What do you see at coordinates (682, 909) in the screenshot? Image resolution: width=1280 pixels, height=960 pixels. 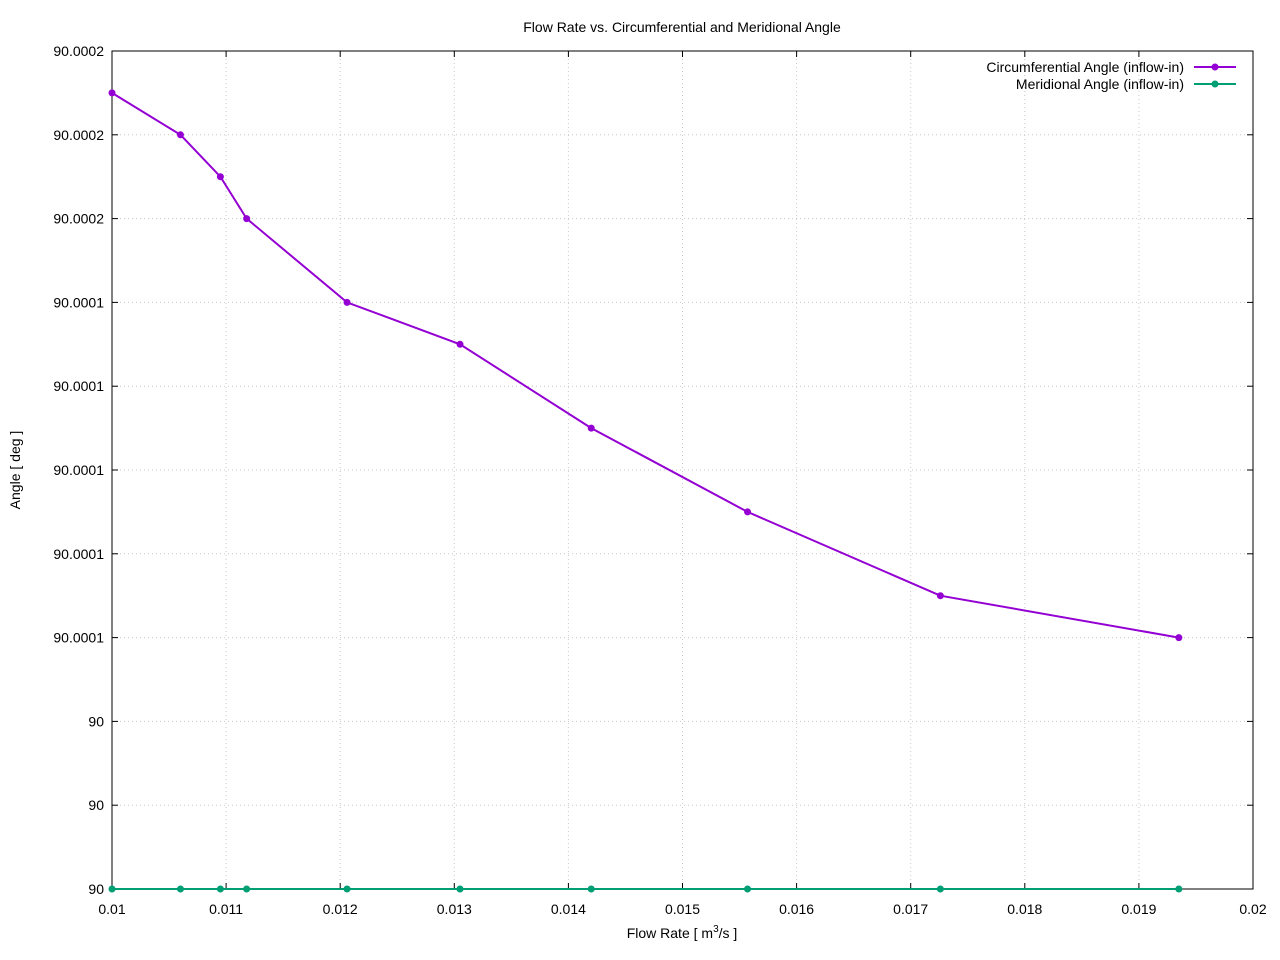 I see `x-tick-label: 0.015` at bounding box center [682, 909].